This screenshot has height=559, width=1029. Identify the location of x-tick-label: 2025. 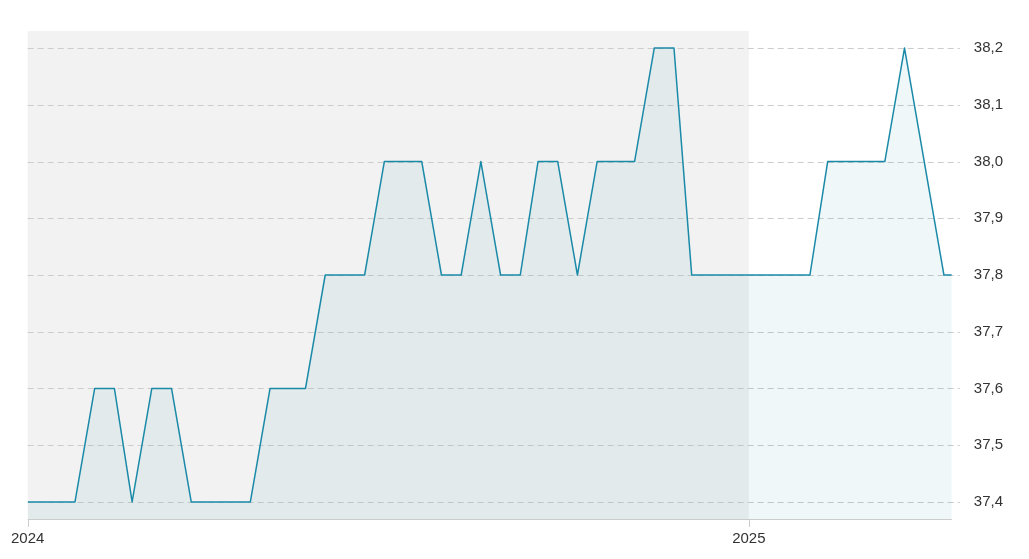
(749, 538).